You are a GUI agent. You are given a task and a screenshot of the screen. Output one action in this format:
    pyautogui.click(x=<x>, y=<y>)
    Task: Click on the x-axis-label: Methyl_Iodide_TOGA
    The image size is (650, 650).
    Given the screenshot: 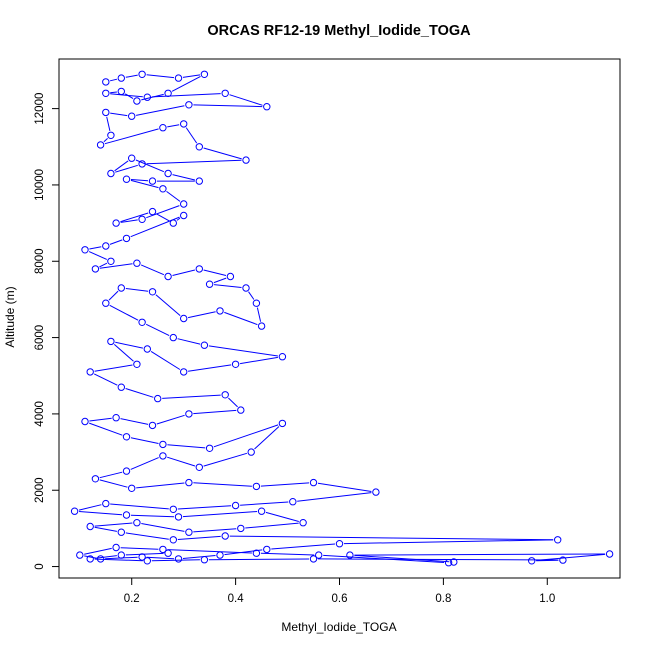 What is the action you would take?
    pyautogui.click(x=338, y=627)
    